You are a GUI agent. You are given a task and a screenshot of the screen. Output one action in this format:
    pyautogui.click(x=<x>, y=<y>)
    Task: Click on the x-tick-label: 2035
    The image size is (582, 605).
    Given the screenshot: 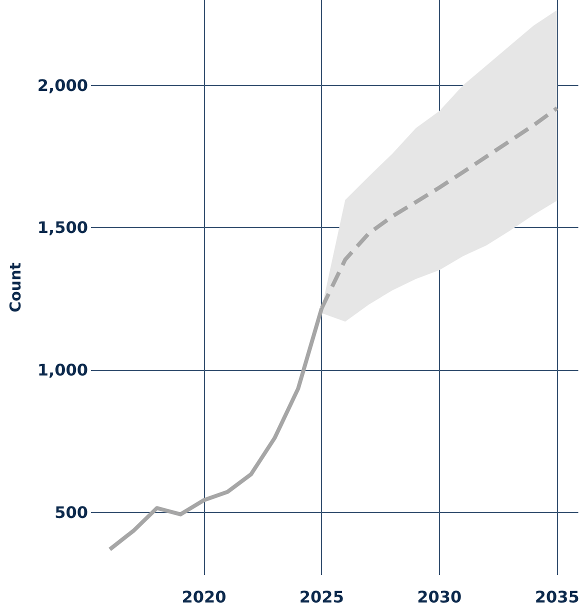 What is the action you would take?
    pyautogui.click(x=557, y=596)
    